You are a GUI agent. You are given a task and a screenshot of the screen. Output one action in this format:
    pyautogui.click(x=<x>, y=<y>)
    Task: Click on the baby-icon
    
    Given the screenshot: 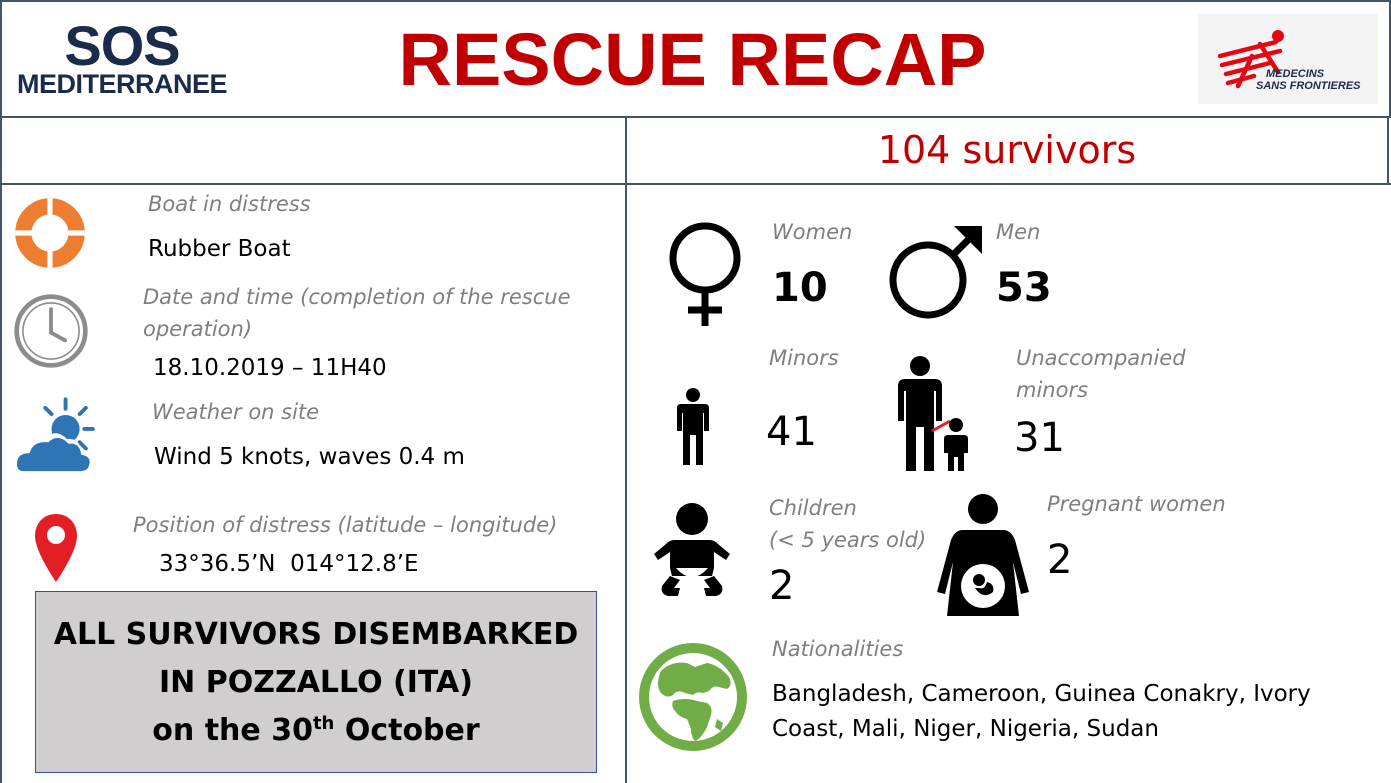 What is the action you would take?
    pyautogui.click(x=692, y=551)
    